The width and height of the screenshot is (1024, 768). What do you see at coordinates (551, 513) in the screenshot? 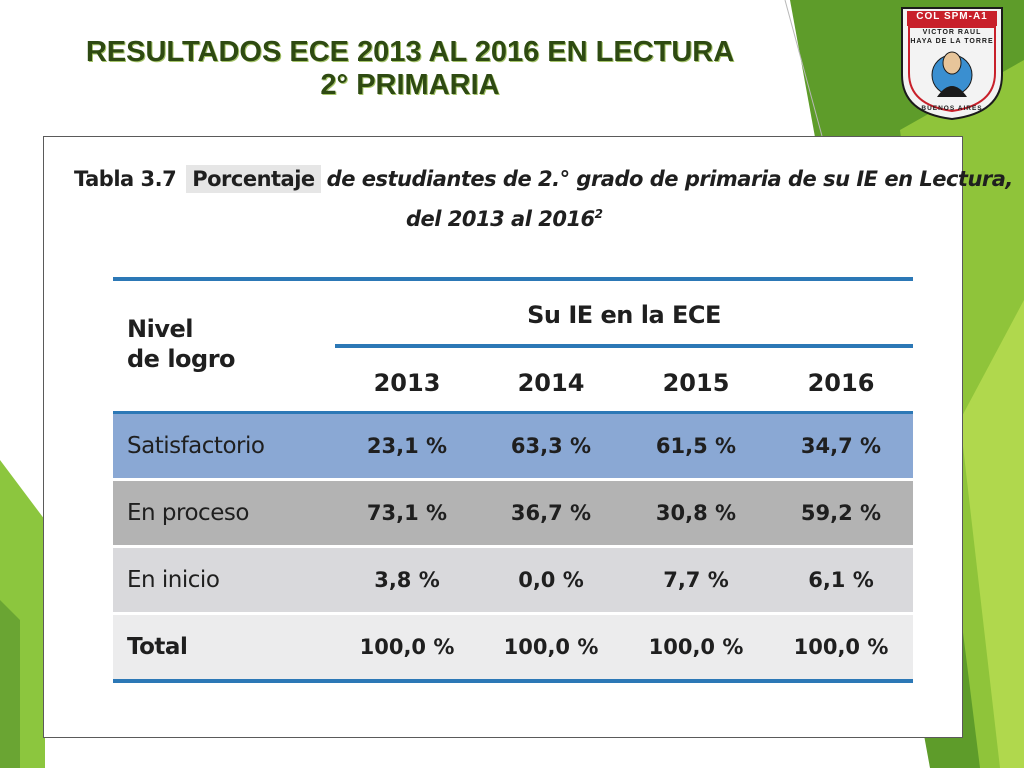
I see `table-cell: 36,7 %` at bounding box center [551, 513].